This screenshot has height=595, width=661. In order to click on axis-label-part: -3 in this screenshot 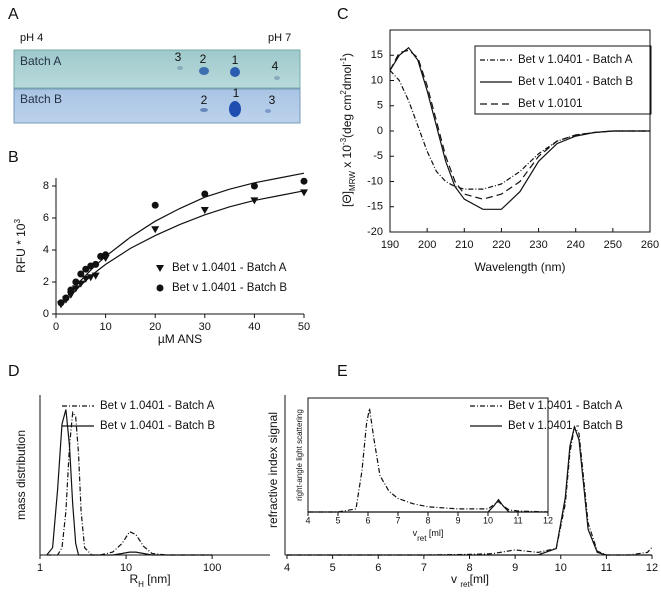, I will do `click(343, 141)`.